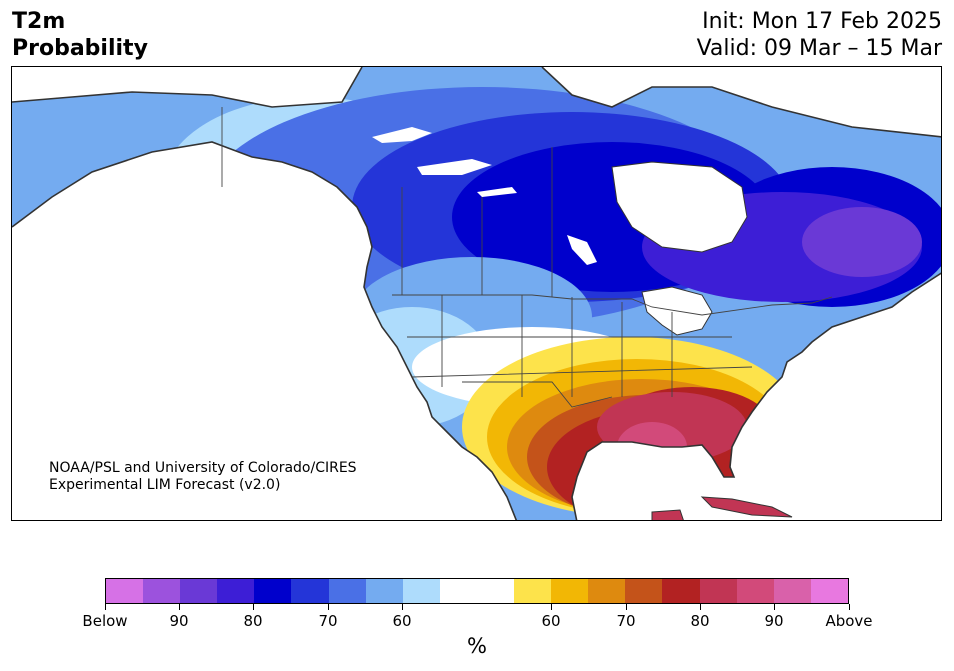  I want to click on lake-winnipeg, so click(582, 250).